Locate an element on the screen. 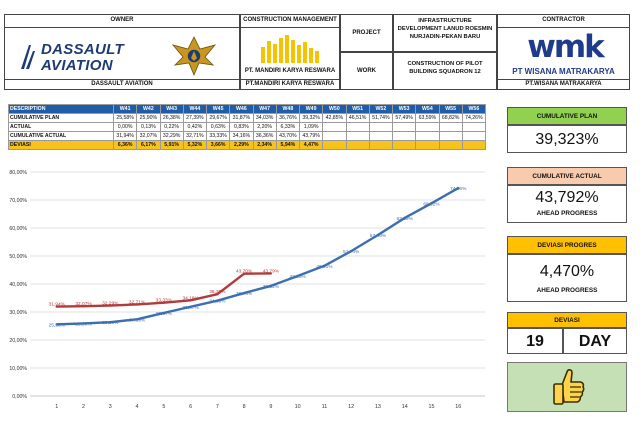  work-label-box: WORK is located at coordinates (366, 71).